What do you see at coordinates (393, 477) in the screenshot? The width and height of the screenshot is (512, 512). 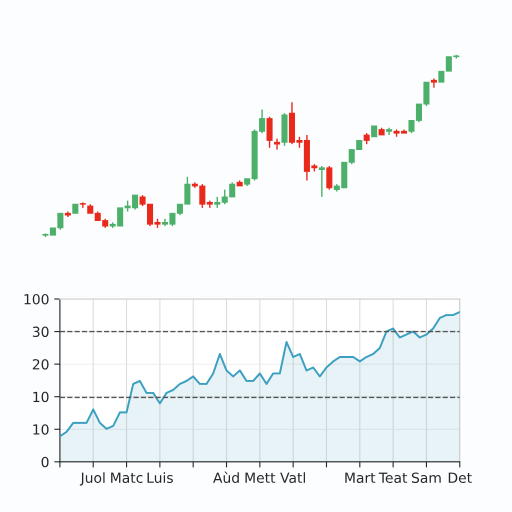 I see `x-tick-label: Teat` at bounding box center [393, 477].